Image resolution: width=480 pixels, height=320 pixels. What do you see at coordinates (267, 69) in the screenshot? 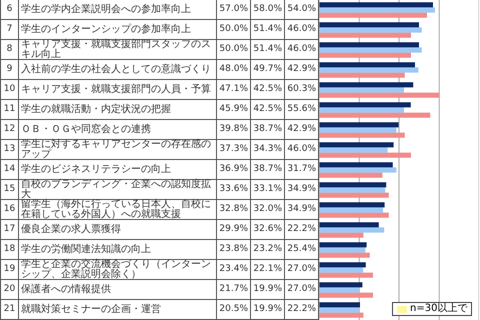
I see `data-label: 49.7%` at bounding box center [267, 69].